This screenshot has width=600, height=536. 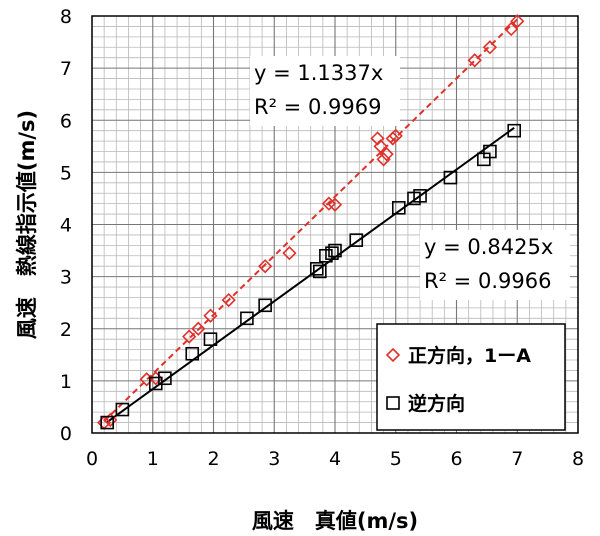 What do you see at coordinates (274, 459) in the screenshot?
I see `x-tick-label: 3` at bounding box center [274, 459].